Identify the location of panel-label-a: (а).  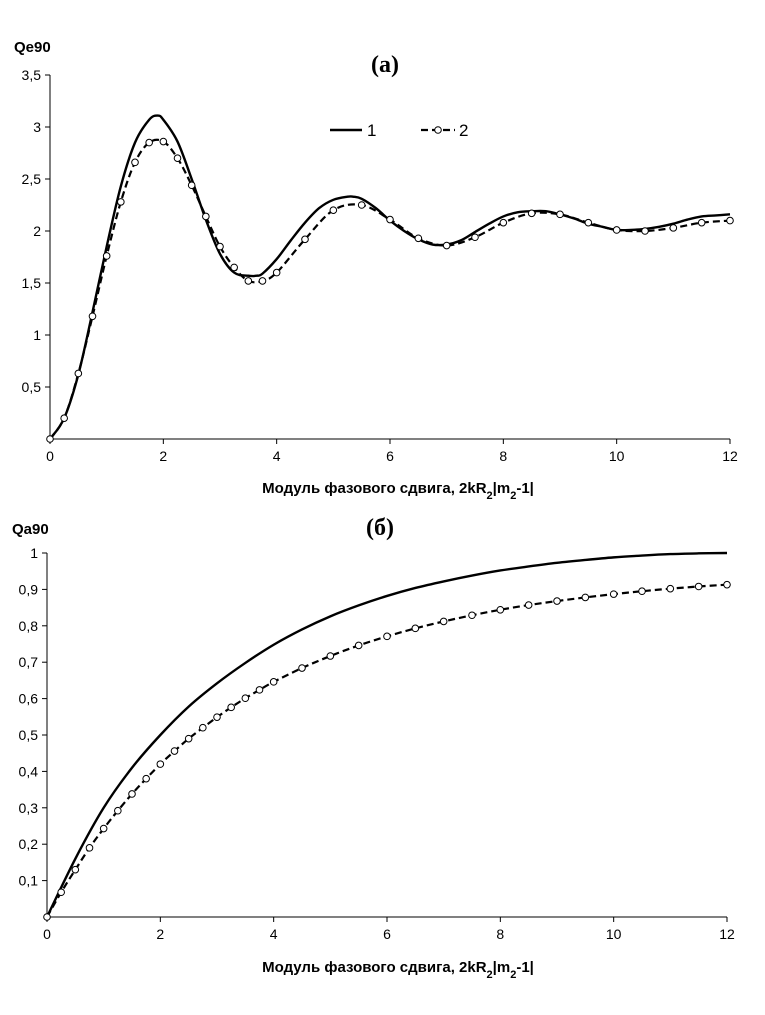
(385, 65).